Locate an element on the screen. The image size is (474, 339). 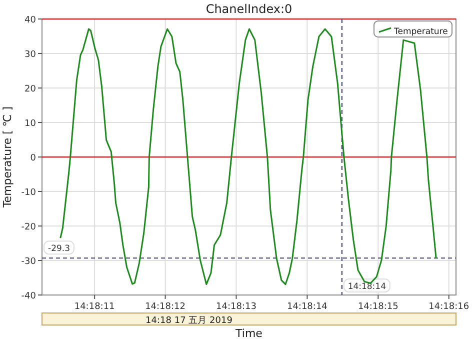
y-tick-label: 20 is located at coordinates (30, 89).